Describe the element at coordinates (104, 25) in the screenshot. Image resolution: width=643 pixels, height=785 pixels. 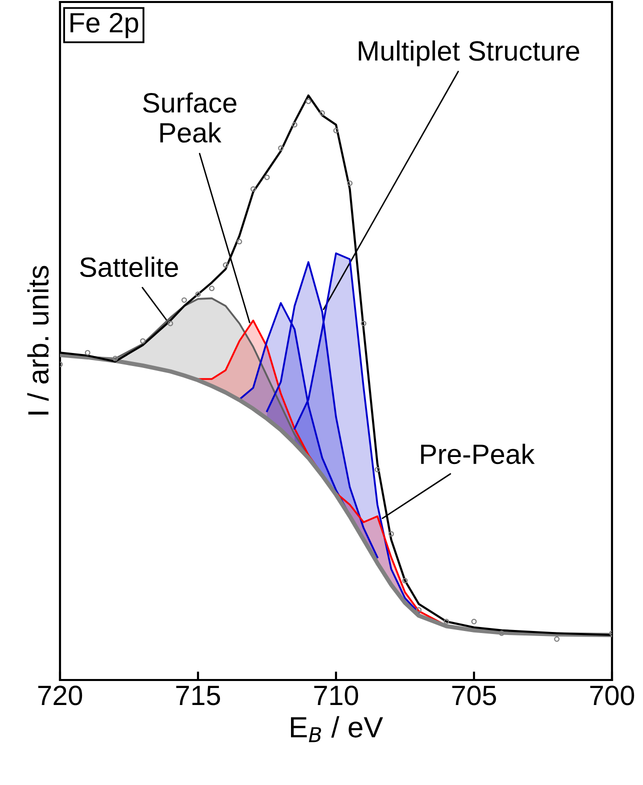
I see `text: Fe 2p` at that location.